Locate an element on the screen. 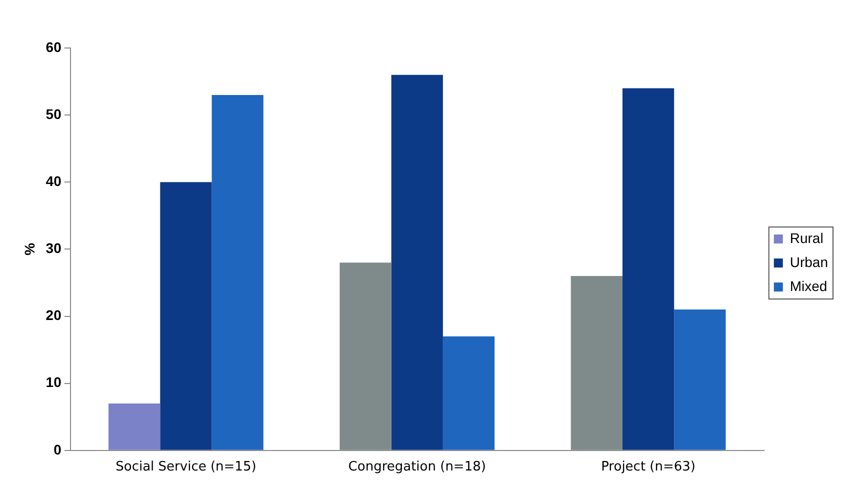 This screenshot has width=862, height=492. legend-label: Rural is located at coordinates (807, 238).